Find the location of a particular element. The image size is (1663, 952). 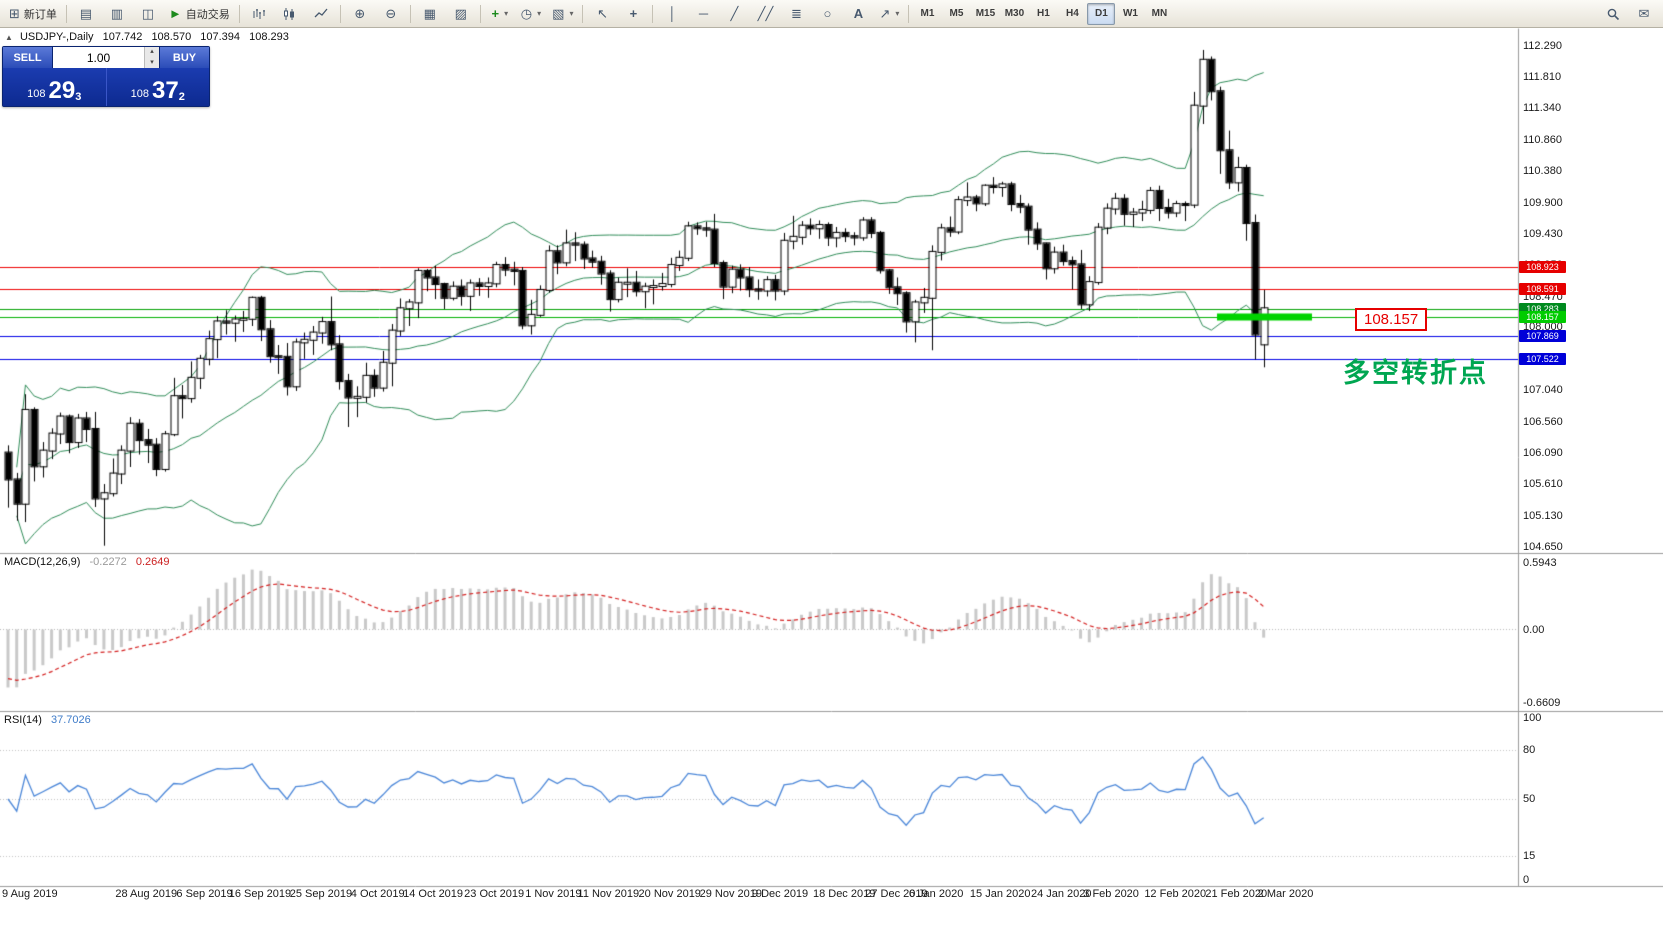

fibonacci-tool: ≣ is located at coordinates (796, 14).